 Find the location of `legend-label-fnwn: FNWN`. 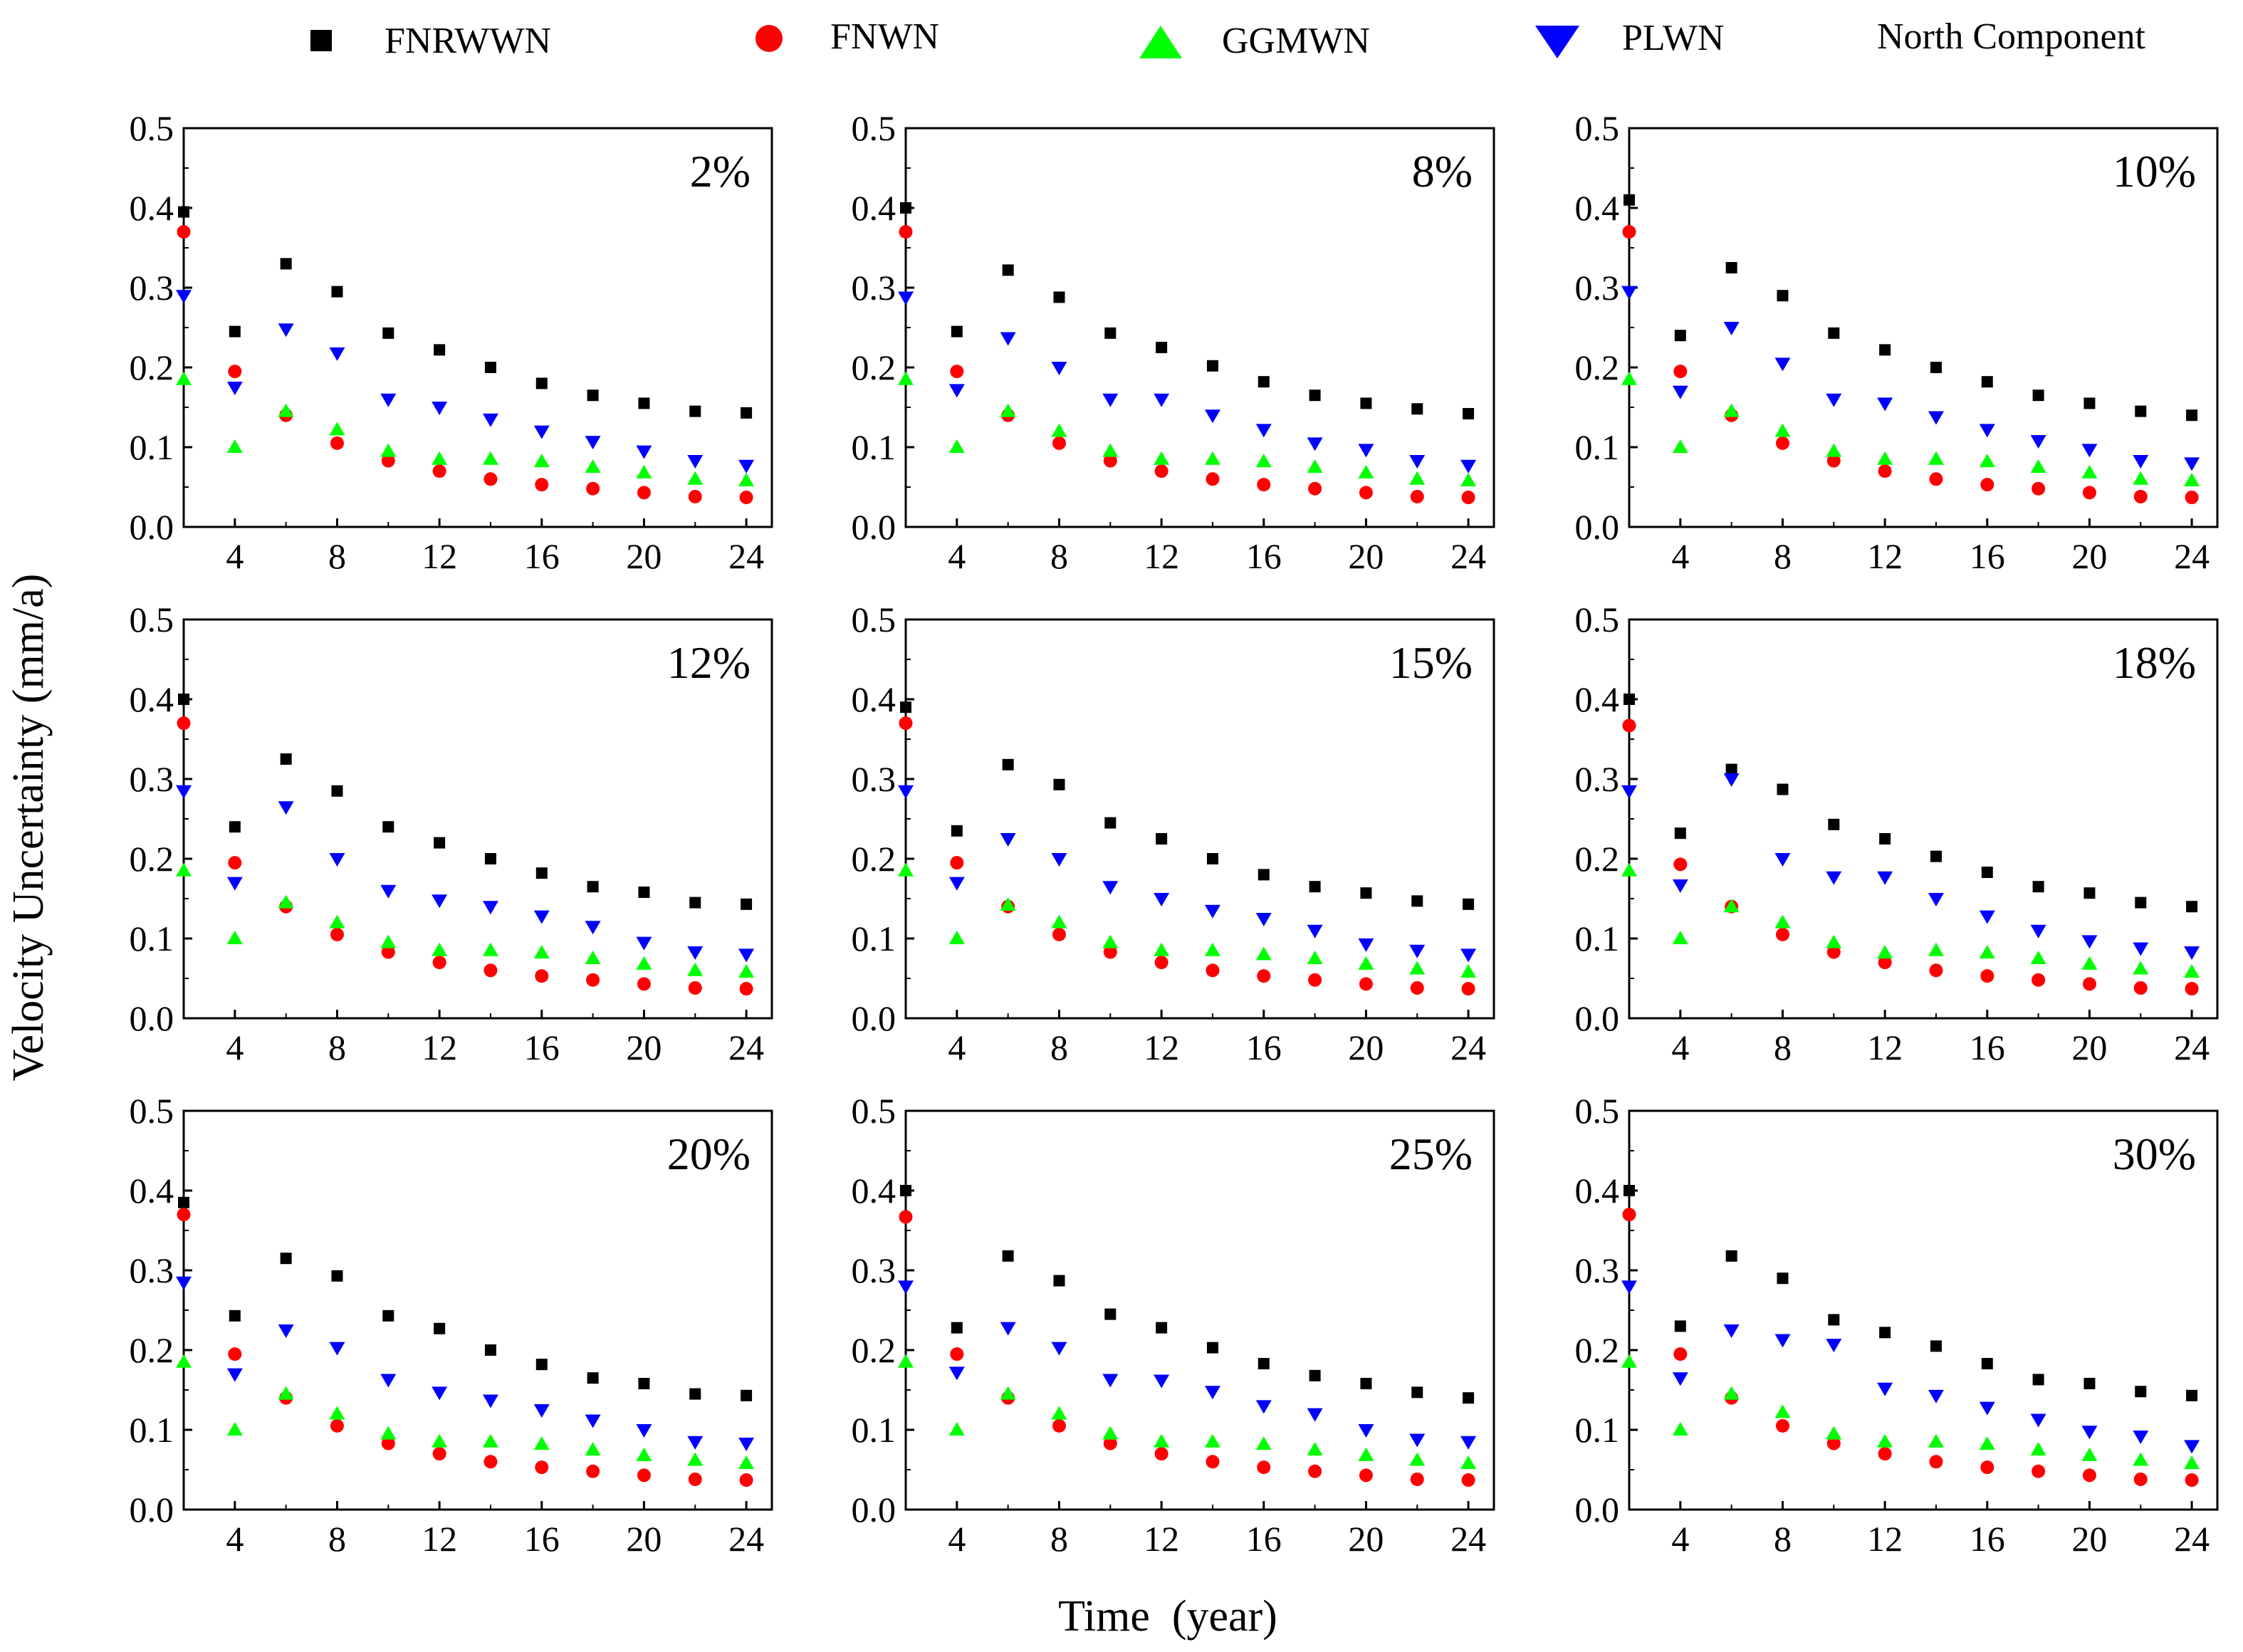

legend-label-fnwn: FNWN is located at coordinates (884, 36).